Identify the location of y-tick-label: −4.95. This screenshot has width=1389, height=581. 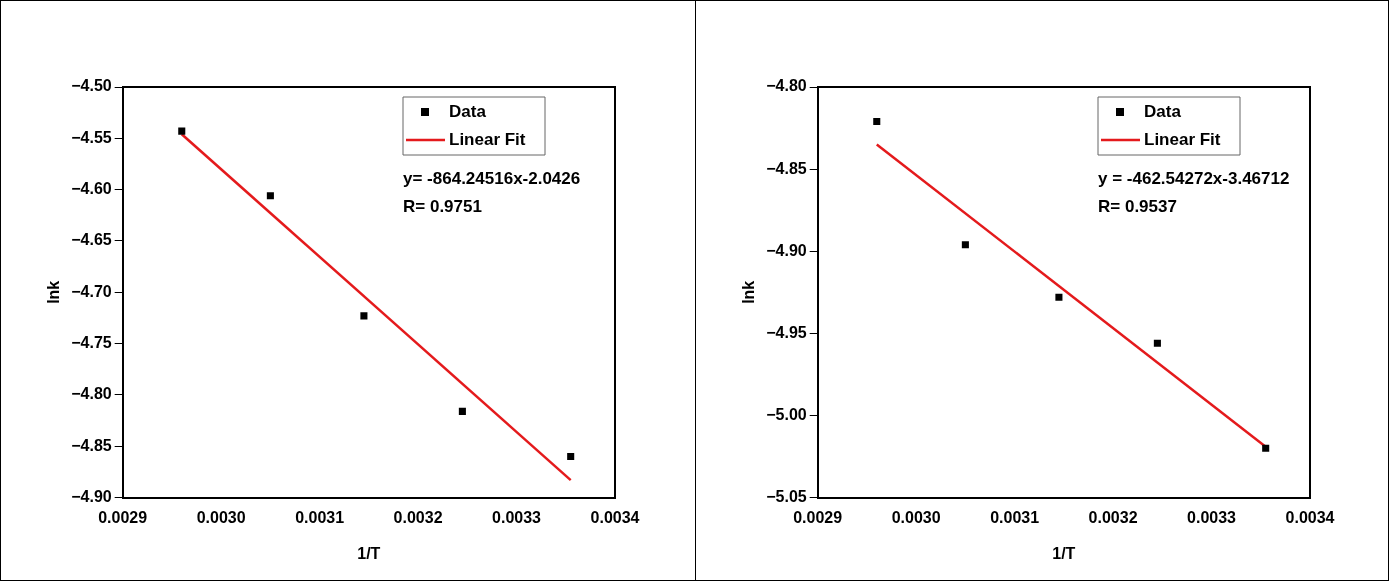
(786, 332).